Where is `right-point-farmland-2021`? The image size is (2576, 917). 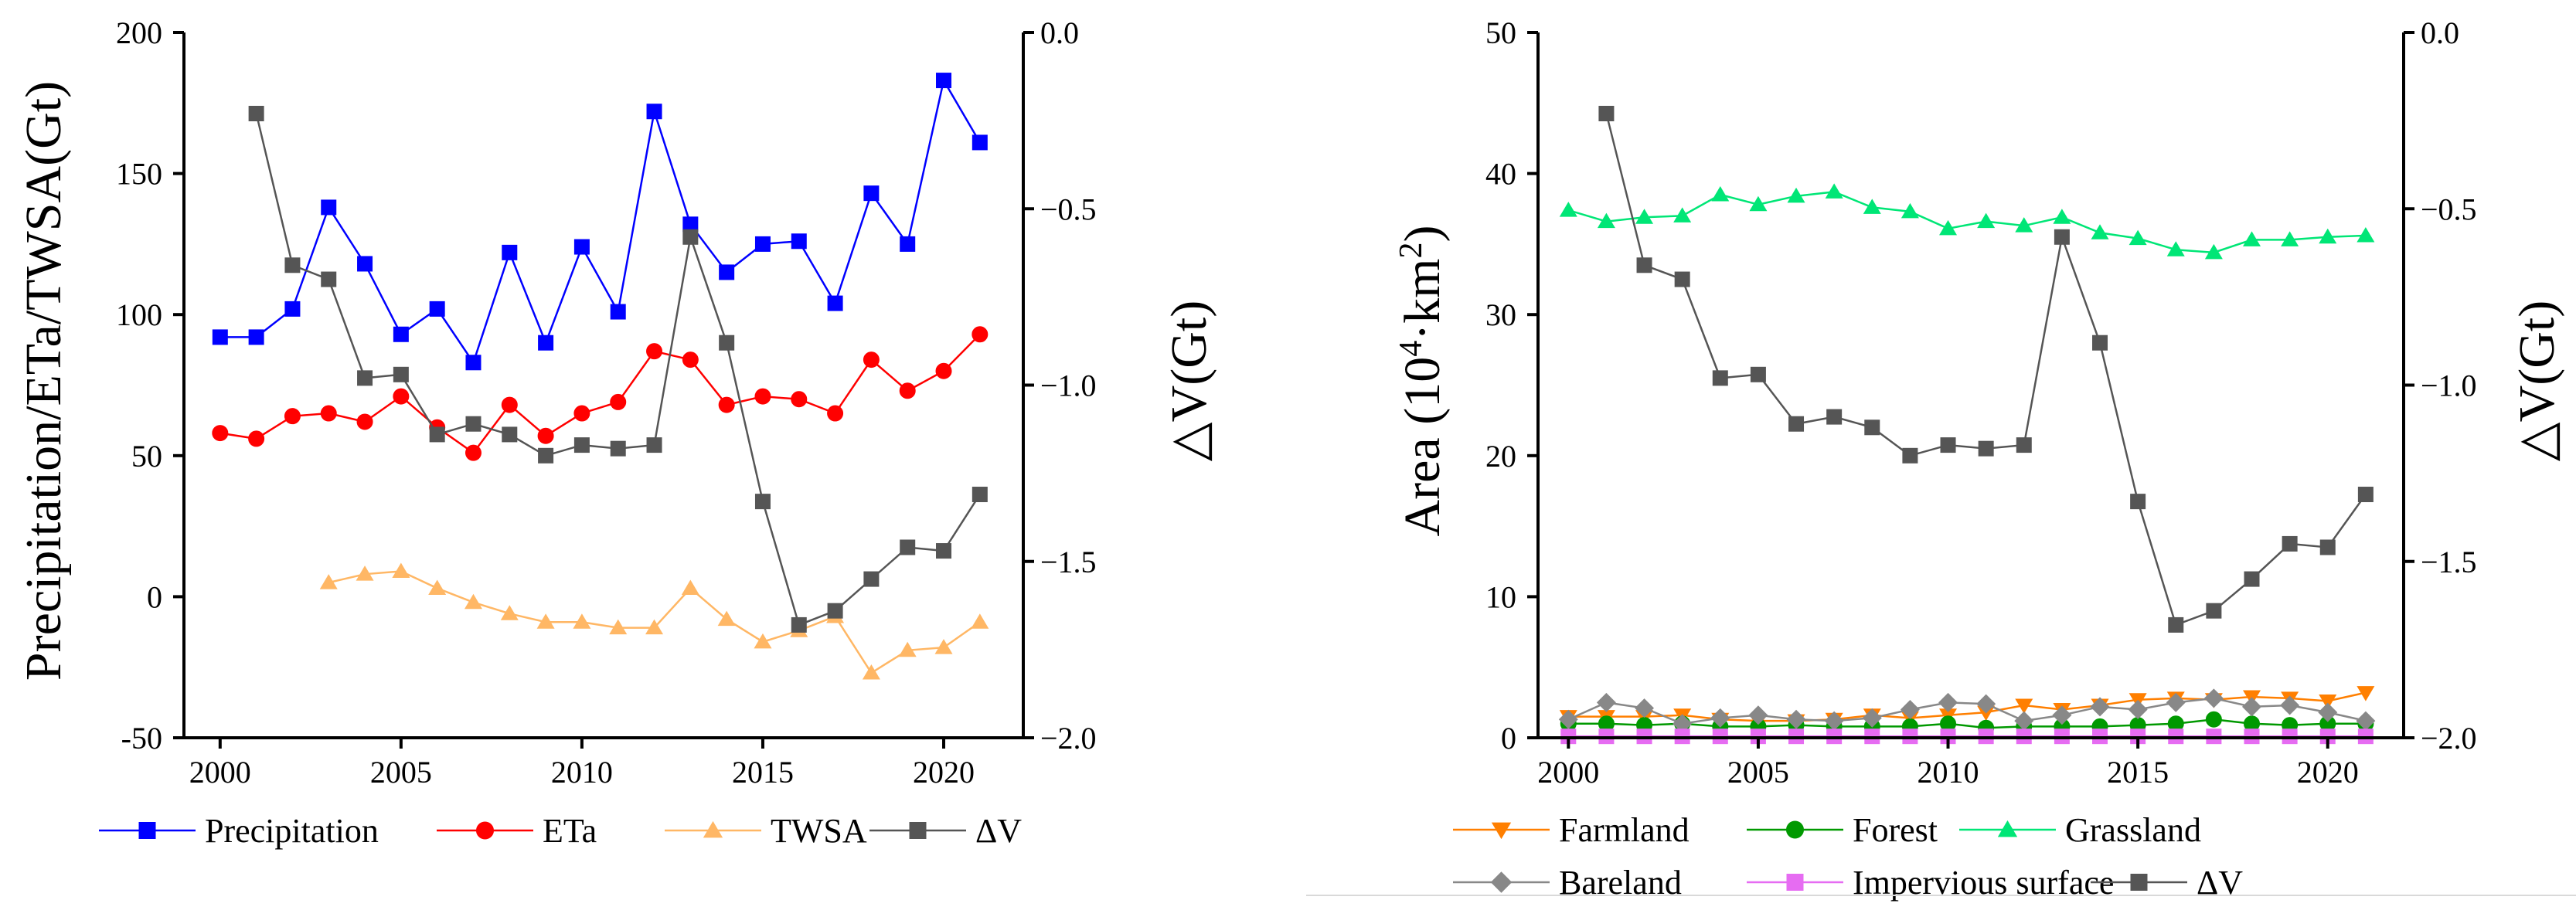
right-point-farmland-2021 is located at coordinates (2366, 693).